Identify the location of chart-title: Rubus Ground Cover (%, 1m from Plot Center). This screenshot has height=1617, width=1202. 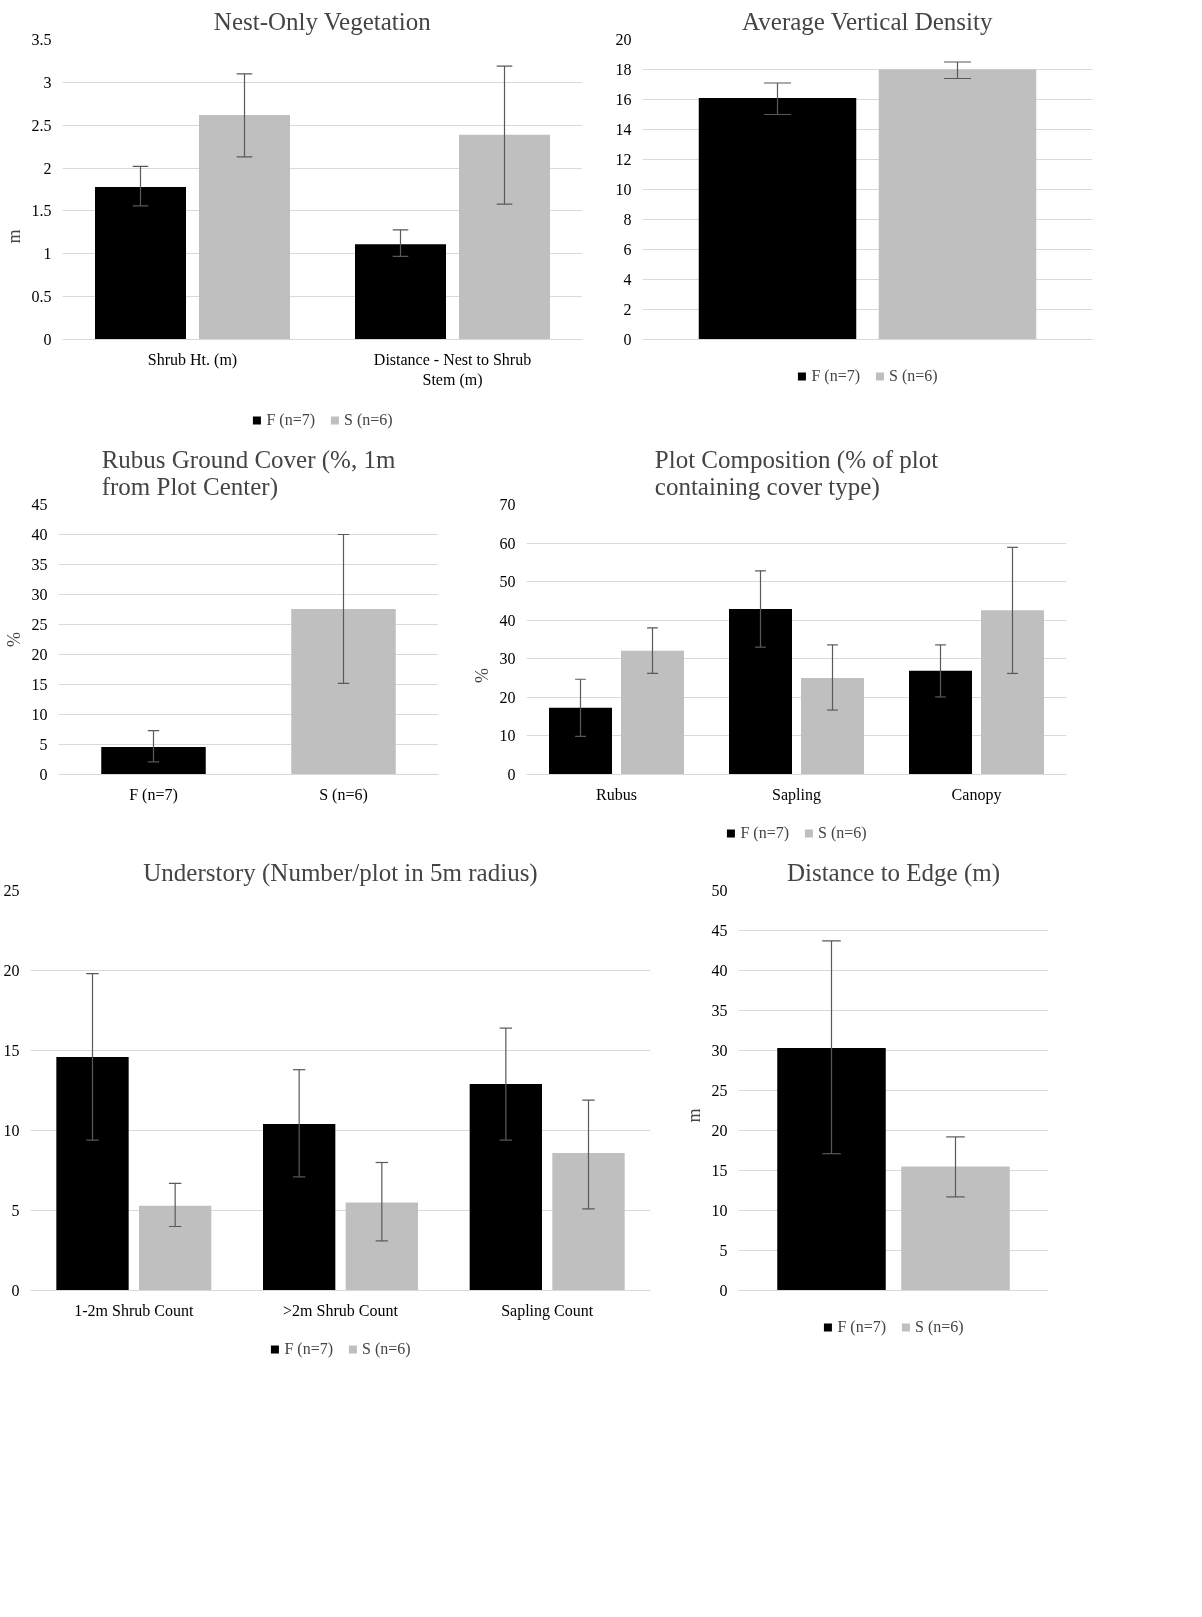
(248, 473).